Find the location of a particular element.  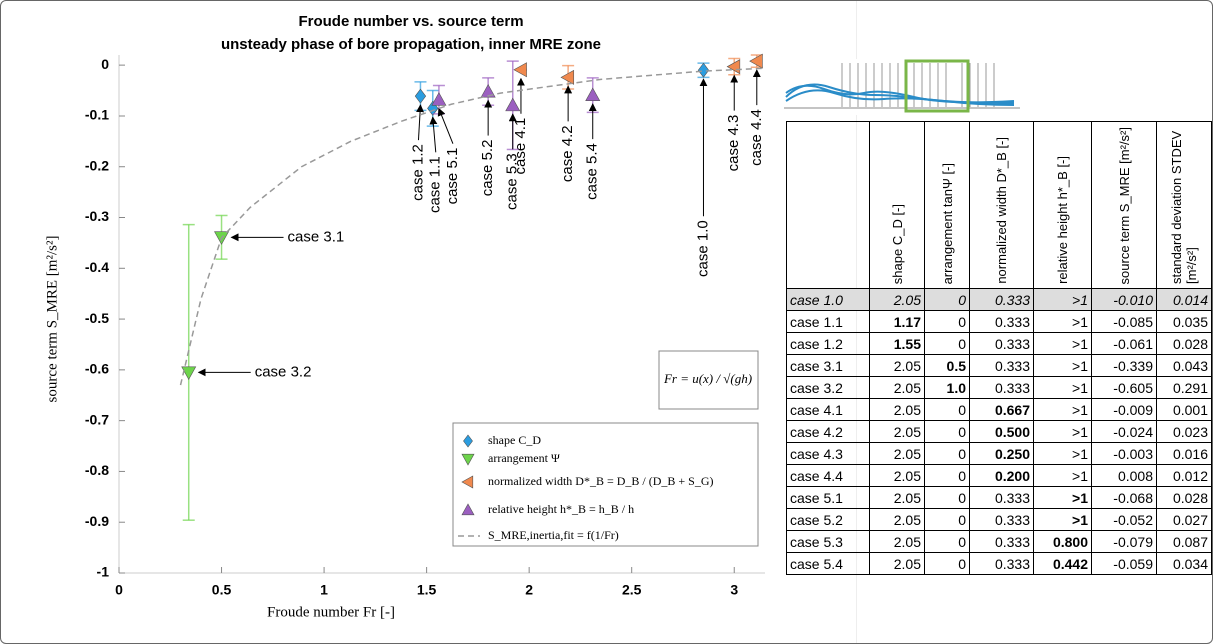

point-label: case 1.1 is located at coordinates (435, 184).